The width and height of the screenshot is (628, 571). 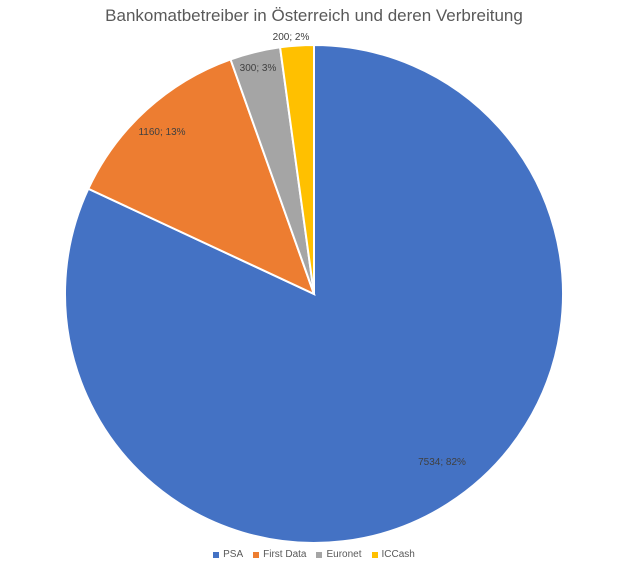 I want to click on data-label-psa: 7534; 82%, so click(x=442, y=462).